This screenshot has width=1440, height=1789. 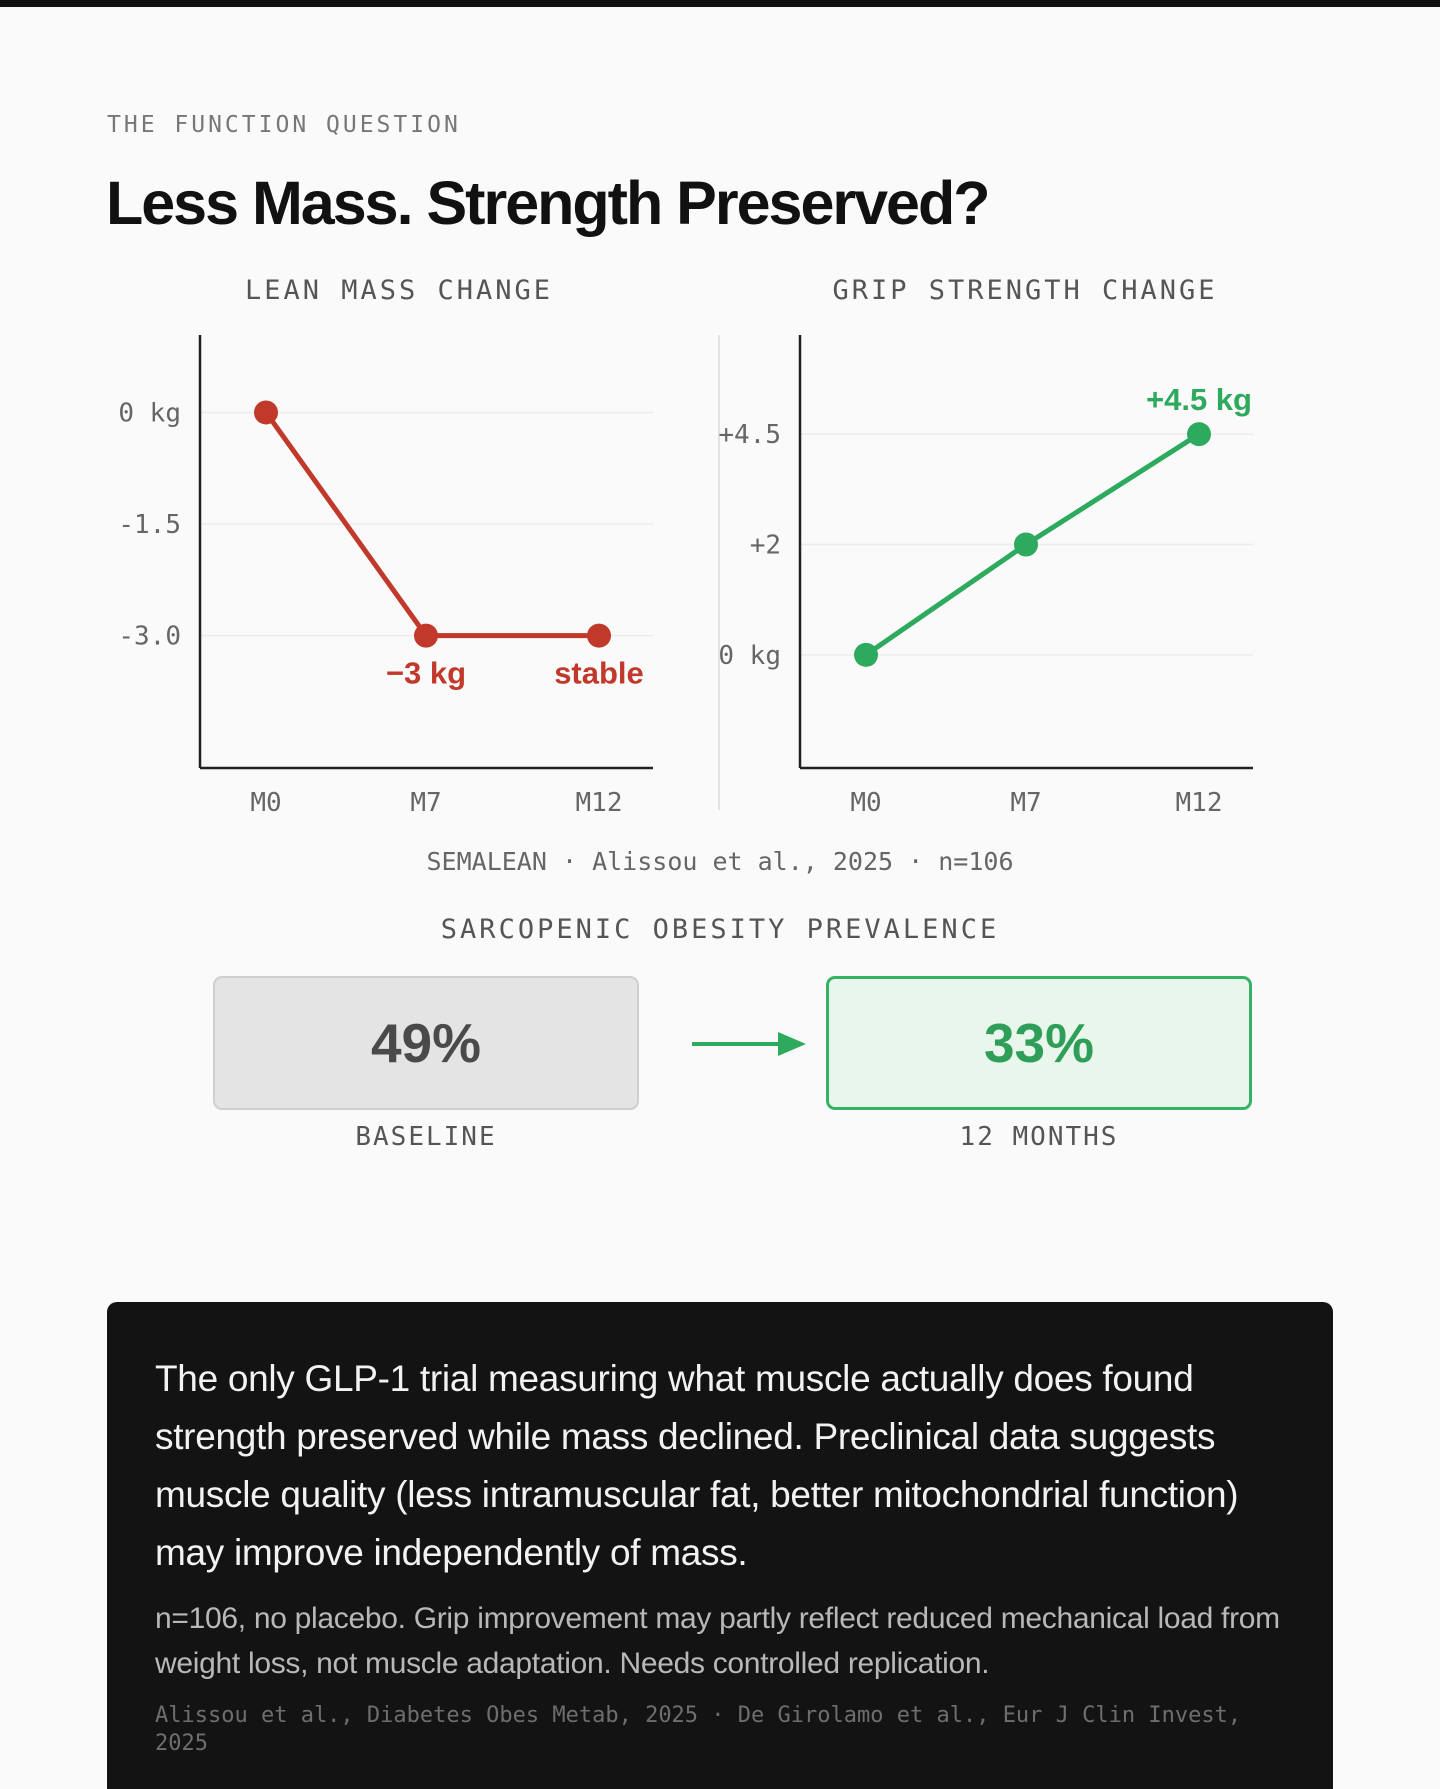 What do you see at coordinates (765, 546) in the screenshot?
I see `grip-strength-ytick-label: +2` at bounding box center [765, 546].